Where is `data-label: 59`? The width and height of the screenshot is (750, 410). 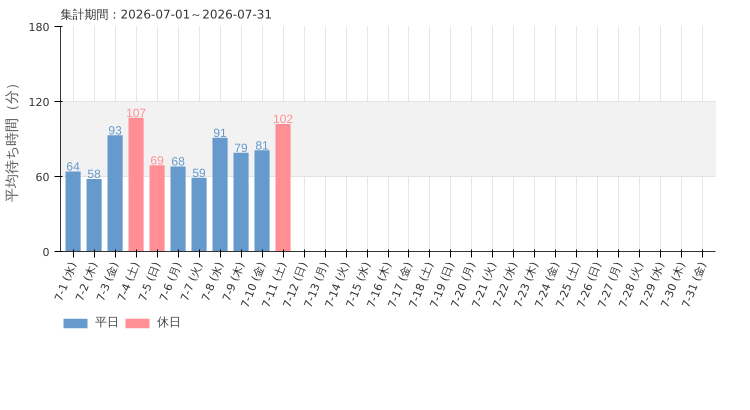 data-label: 59 is located at coordinates (199, 173).